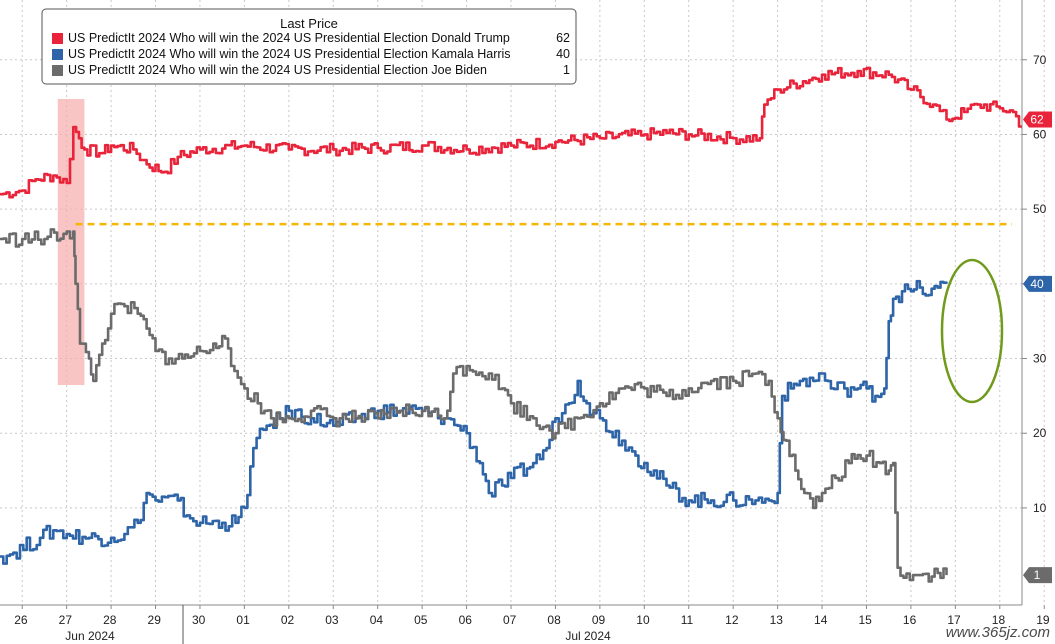  What do you see at coordinates (466, 620) in the screenshot?
I see `x-tick-label: 06` at bounding box center [466, 620].